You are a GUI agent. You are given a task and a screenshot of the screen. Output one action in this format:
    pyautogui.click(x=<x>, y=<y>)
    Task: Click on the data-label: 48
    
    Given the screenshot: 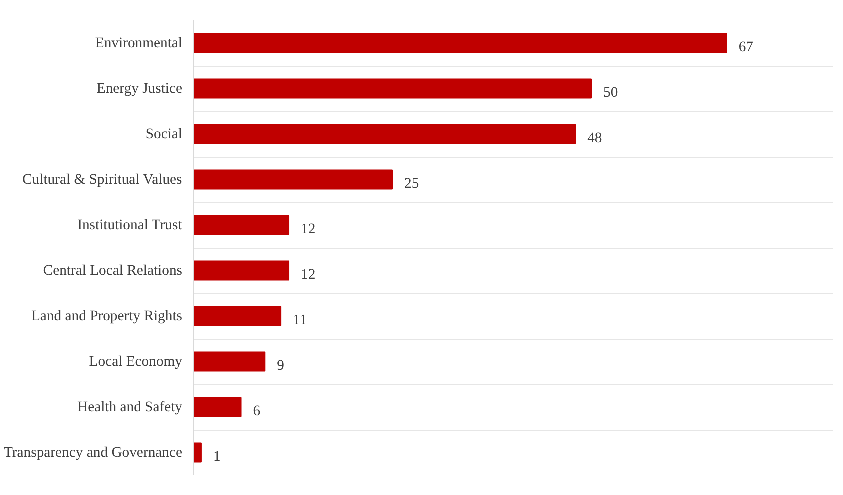 What is the action you would take?
    pyautogui.click(x=595, y=138)
    